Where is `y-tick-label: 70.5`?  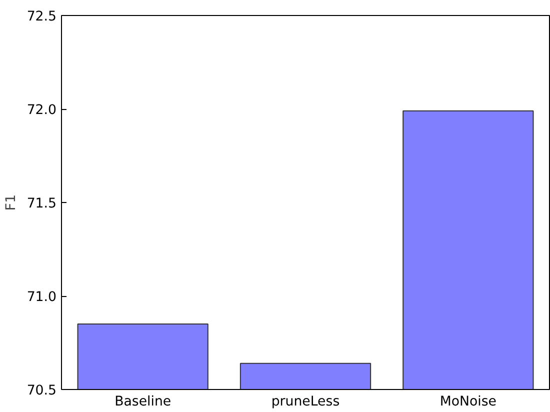 y-tick-label: 70.5 is located at coordinates (41, 391).